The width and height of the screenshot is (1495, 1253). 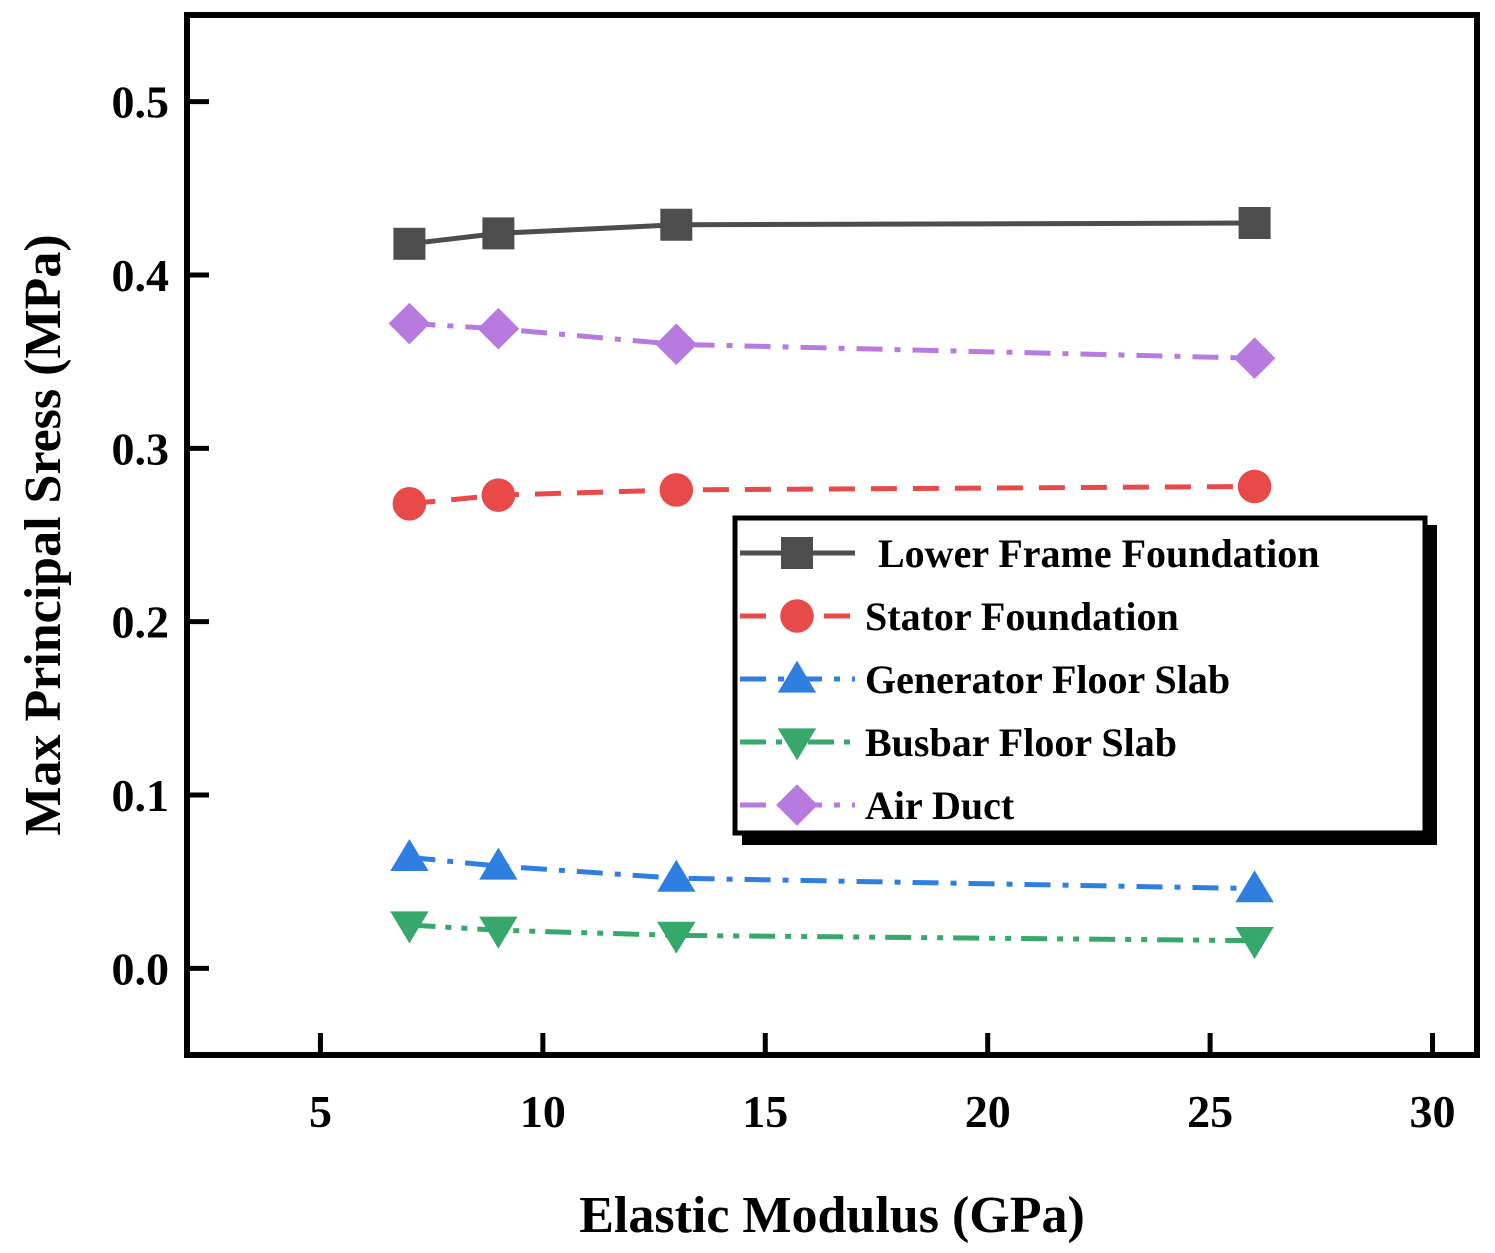 What do you see at coordinates (141, 795) in the screenshot?
I see `y-tick-label: 0.1` at bounding box center [141, 795].